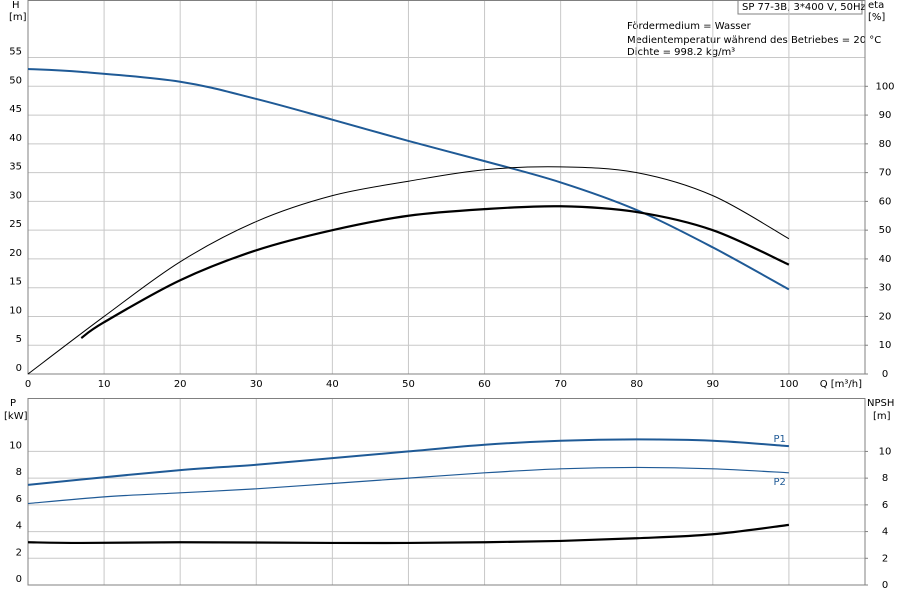 The height and width of the screenshot is (600, 900). What do you see at coordinates (332, 384) in the screenshot?
I see `x-tick-label: 40` at bounding box center [332, 384].